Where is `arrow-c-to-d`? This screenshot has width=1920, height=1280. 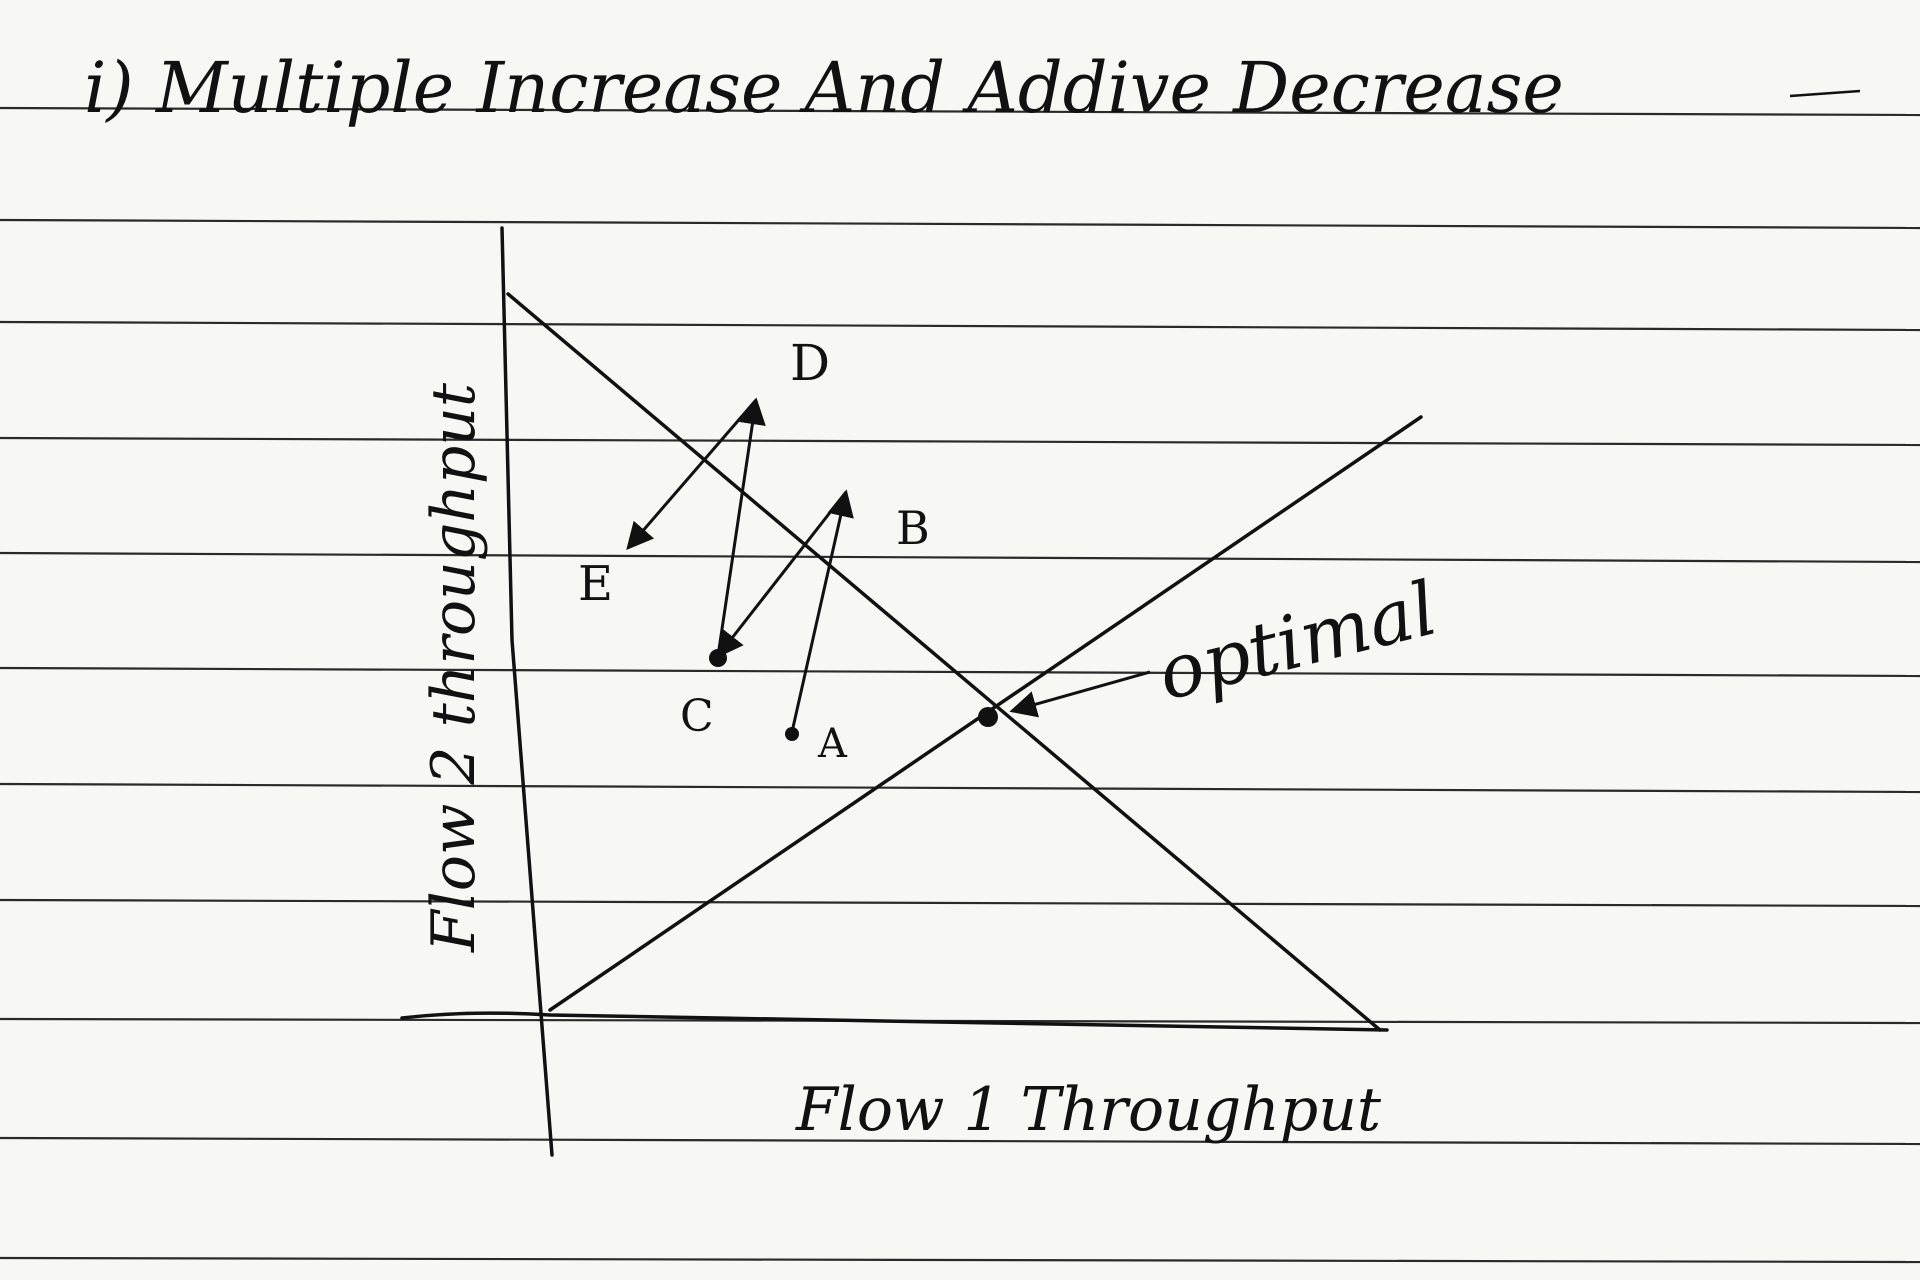
arrow-c-to-d is located at coordinates (741, 527).